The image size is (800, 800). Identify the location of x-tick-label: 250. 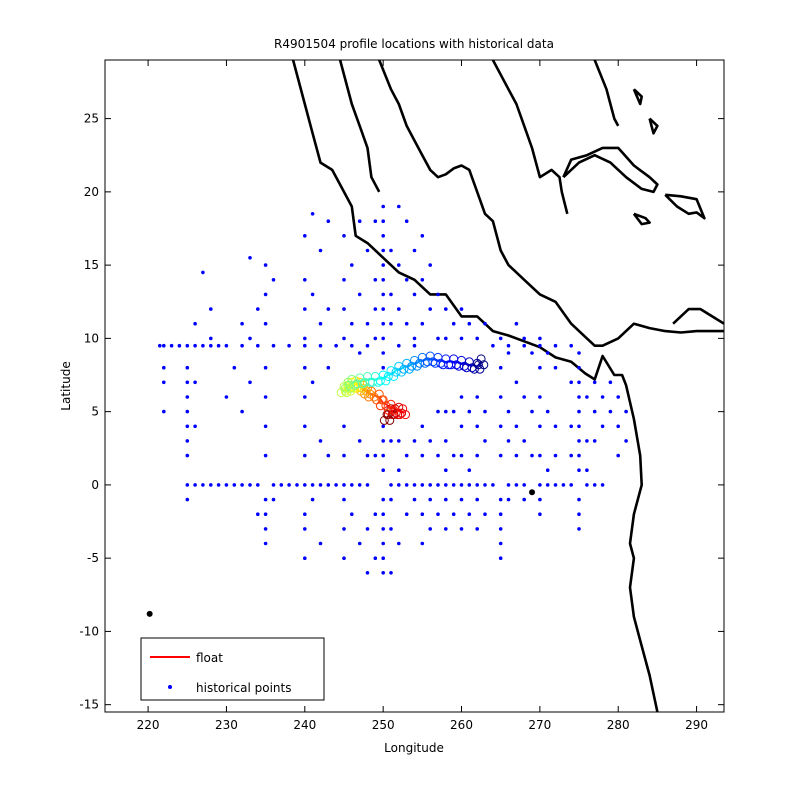
(383, 725).